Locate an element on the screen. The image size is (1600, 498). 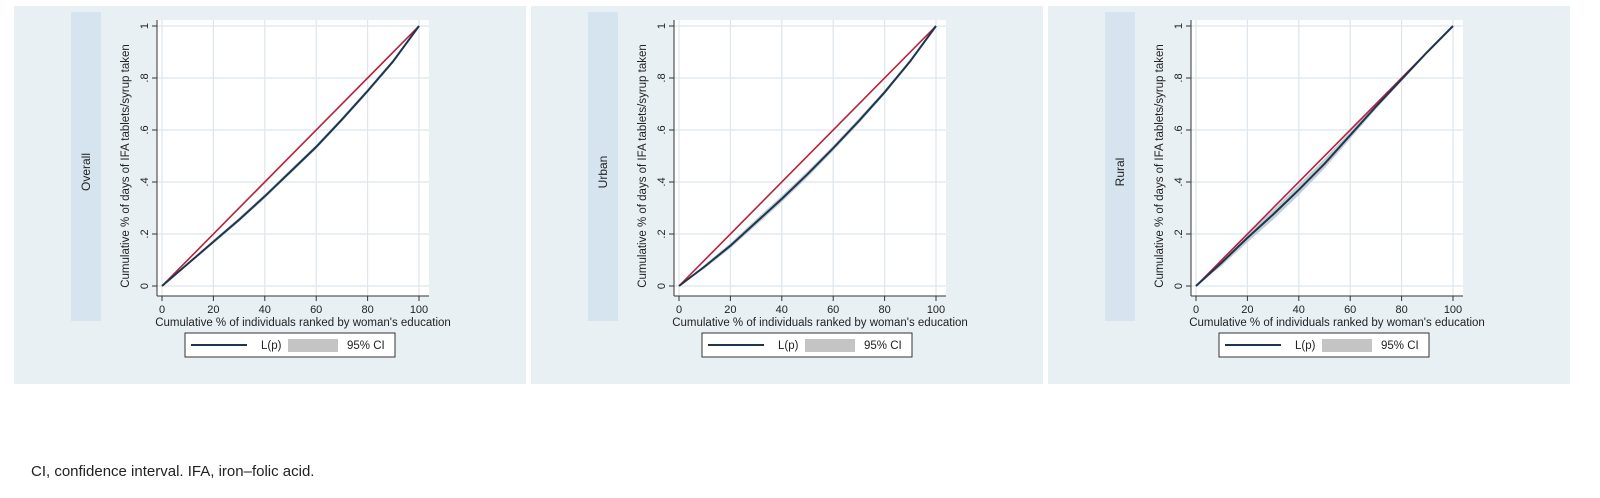
plot-area is located at coordinates (810, 158).